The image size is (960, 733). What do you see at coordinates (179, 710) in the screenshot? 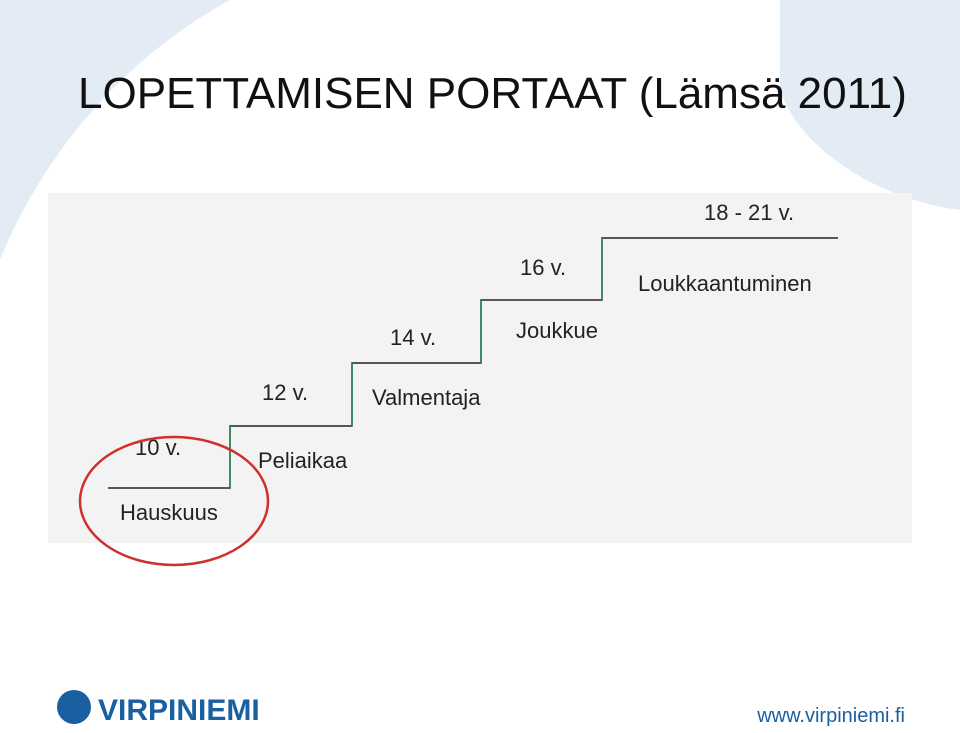
I see `logo-text: VIRPINIEMI` at bounding box center [179, 710].